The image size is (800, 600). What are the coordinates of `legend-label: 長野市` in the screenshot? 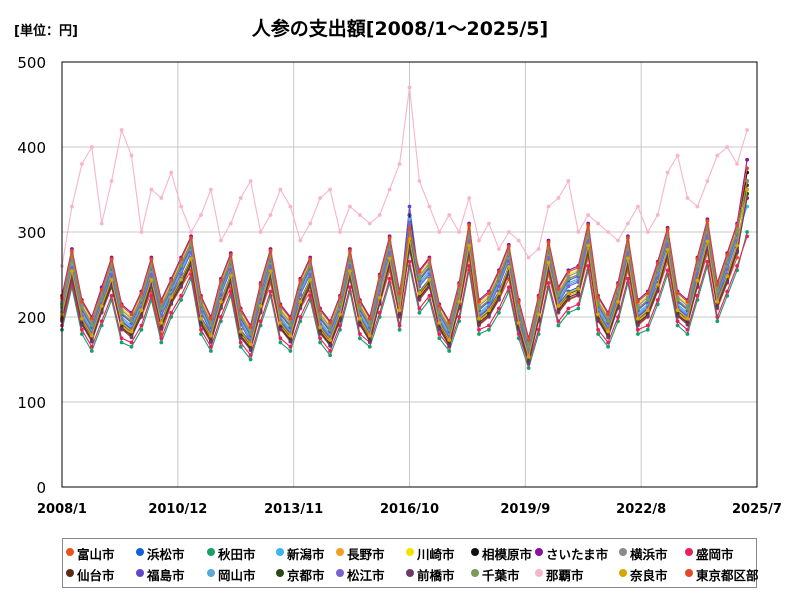 It's located at (366, 554).